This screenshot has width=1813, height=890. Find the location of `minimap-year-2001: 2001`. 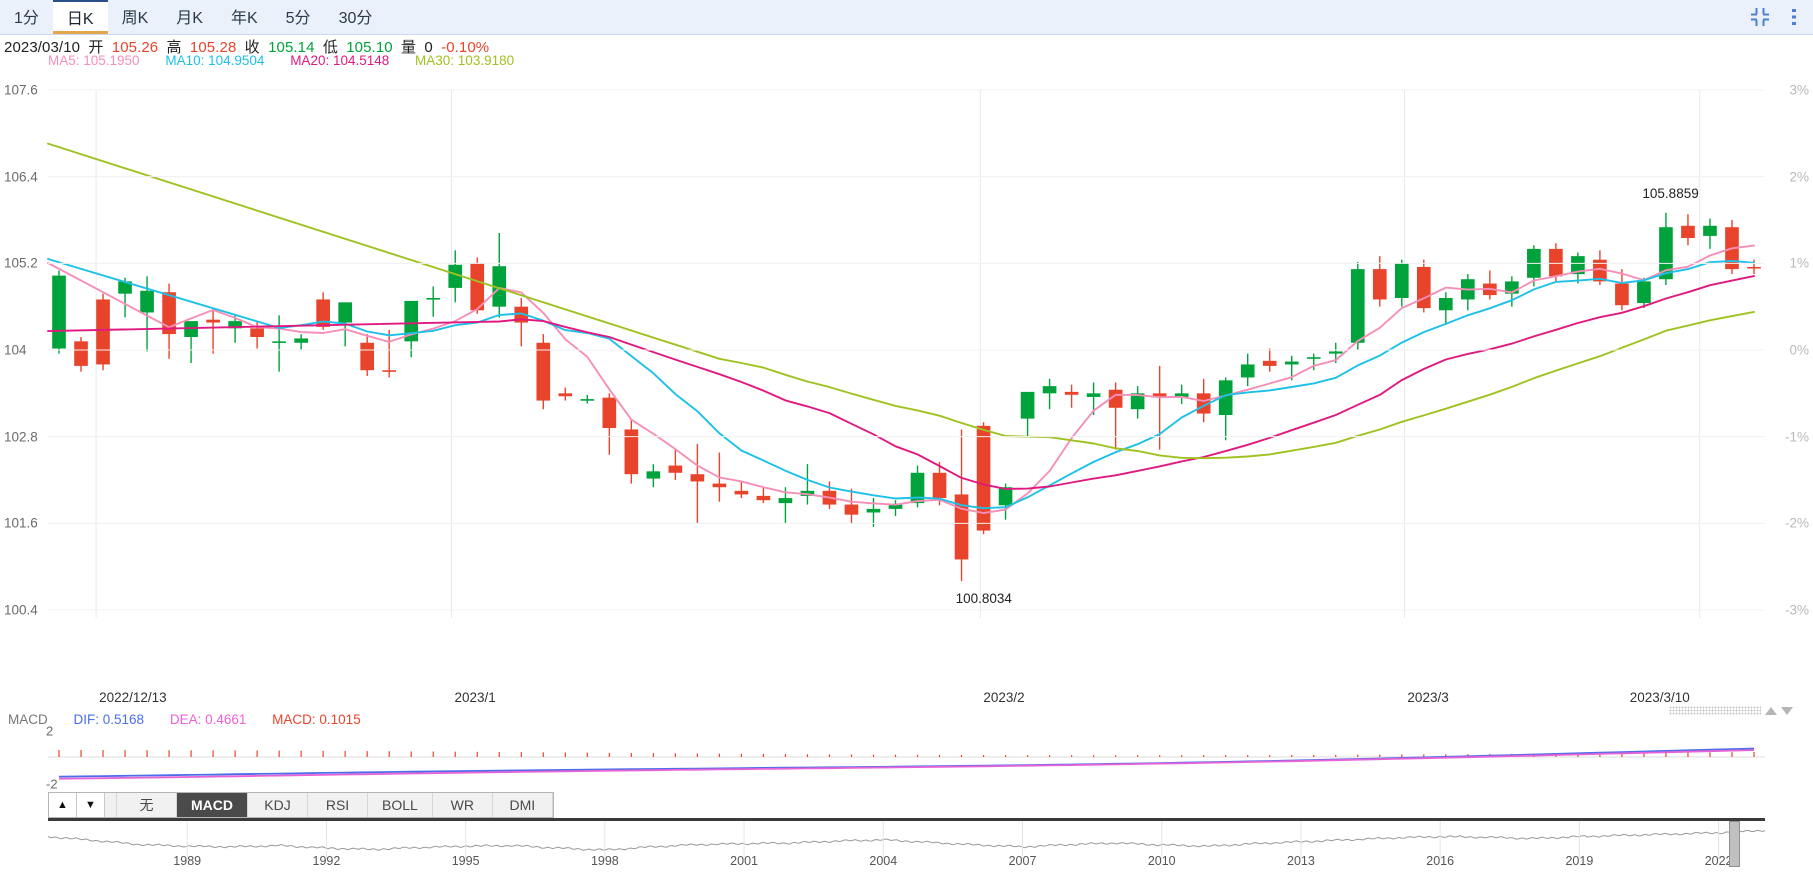

minimap-year-2001: 2001 is located at coordinates (744, 861).